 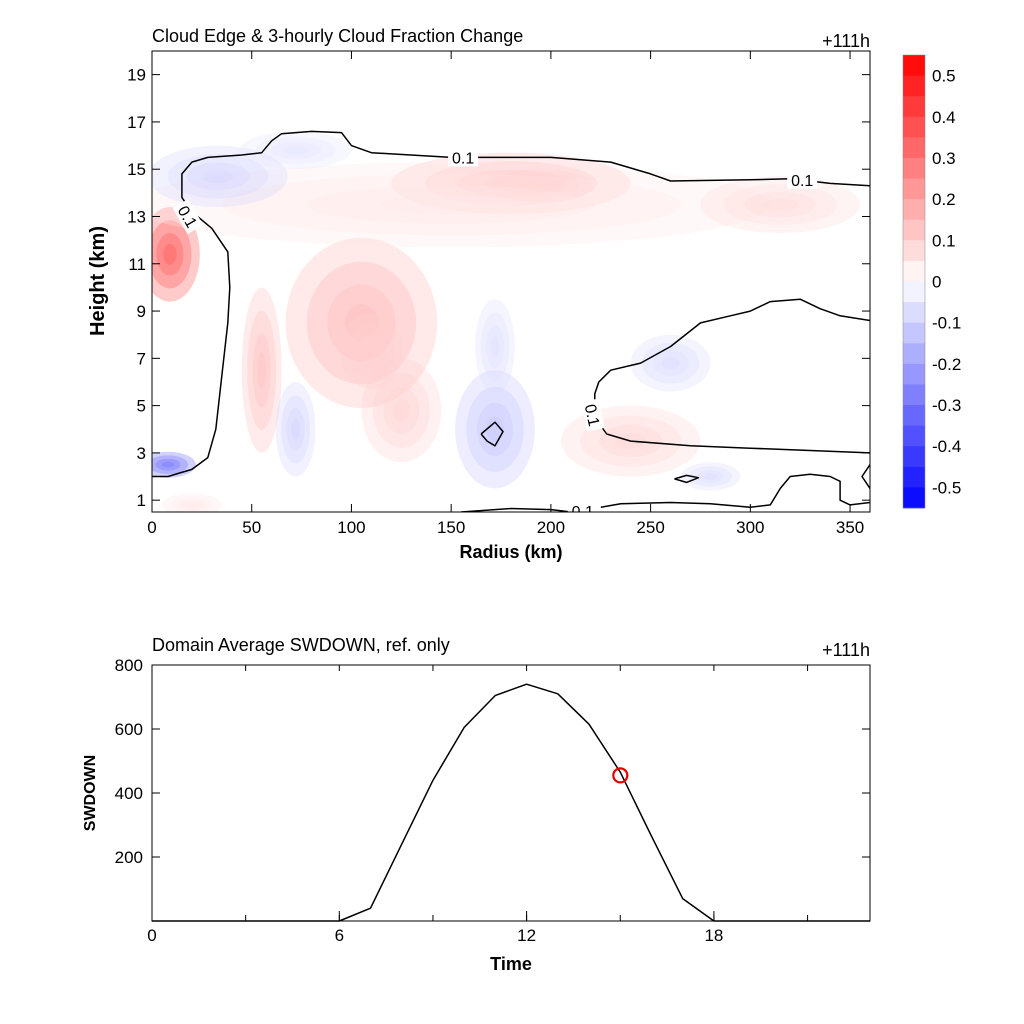 I want to click on line-chart-y-tick-label-1: 400, so click(x=129, y=793).